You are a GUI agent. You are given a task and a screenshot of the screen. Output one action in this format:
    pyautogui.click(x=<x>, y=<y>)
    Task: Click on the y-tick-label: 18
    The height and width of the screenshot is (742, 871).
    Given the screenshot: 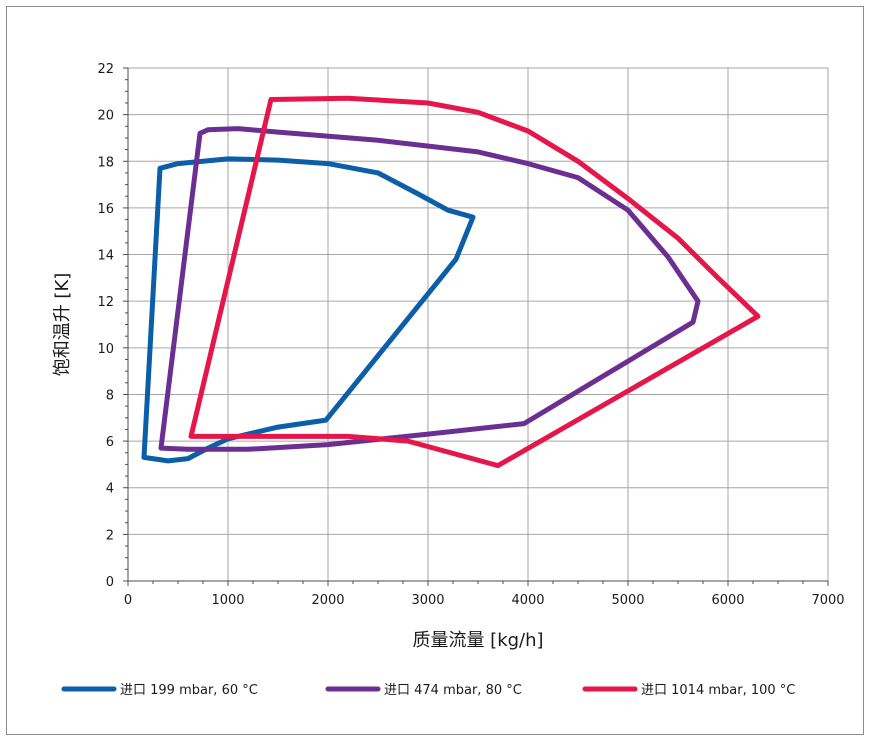 What is the action you would take?
    pyautogui.click(x=105, y=162)
    